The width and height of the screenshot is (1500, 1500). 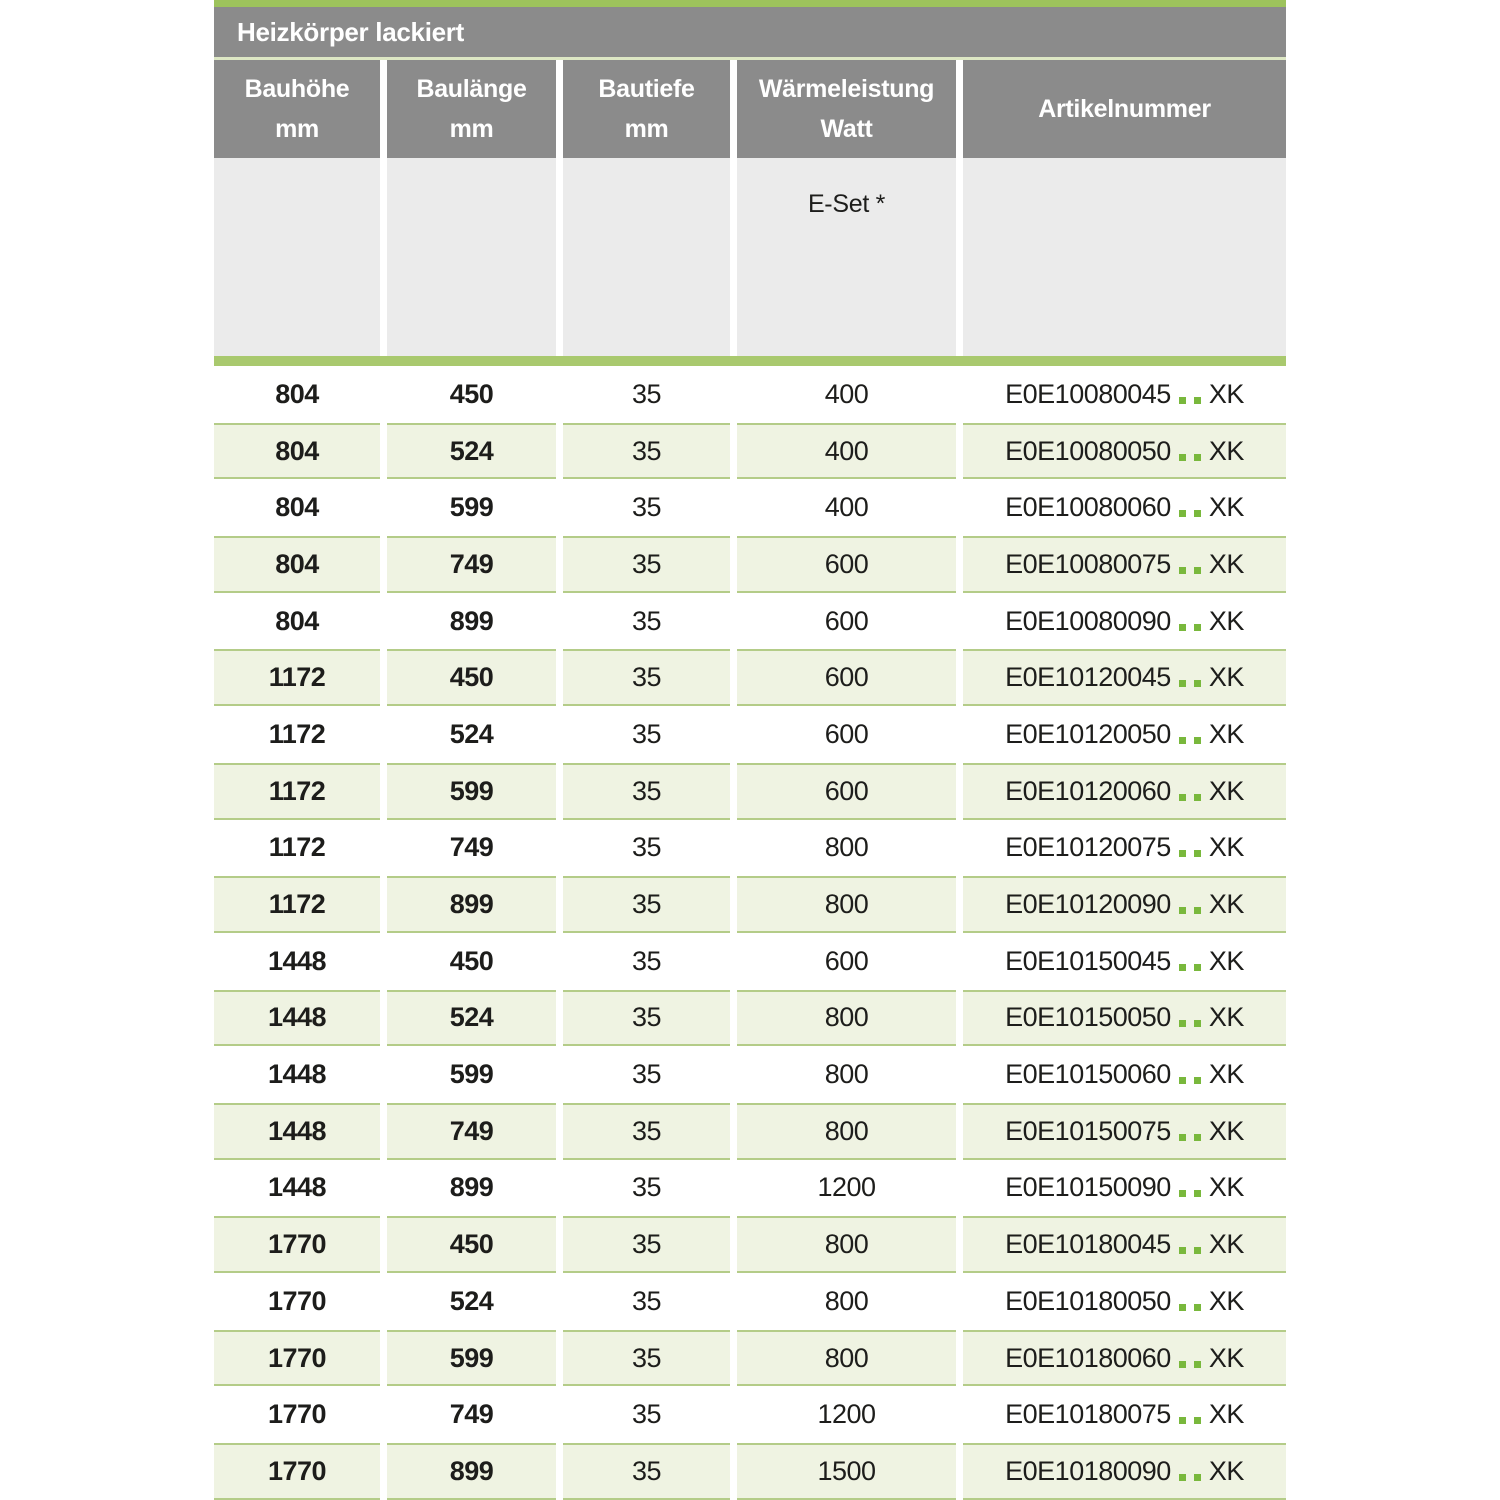 What do you see at coordinates (1124, 1244) in the screenshot?
I see `cell-artikelnummer: E0E10180045 XK` at bounding box center [1124, 1244].